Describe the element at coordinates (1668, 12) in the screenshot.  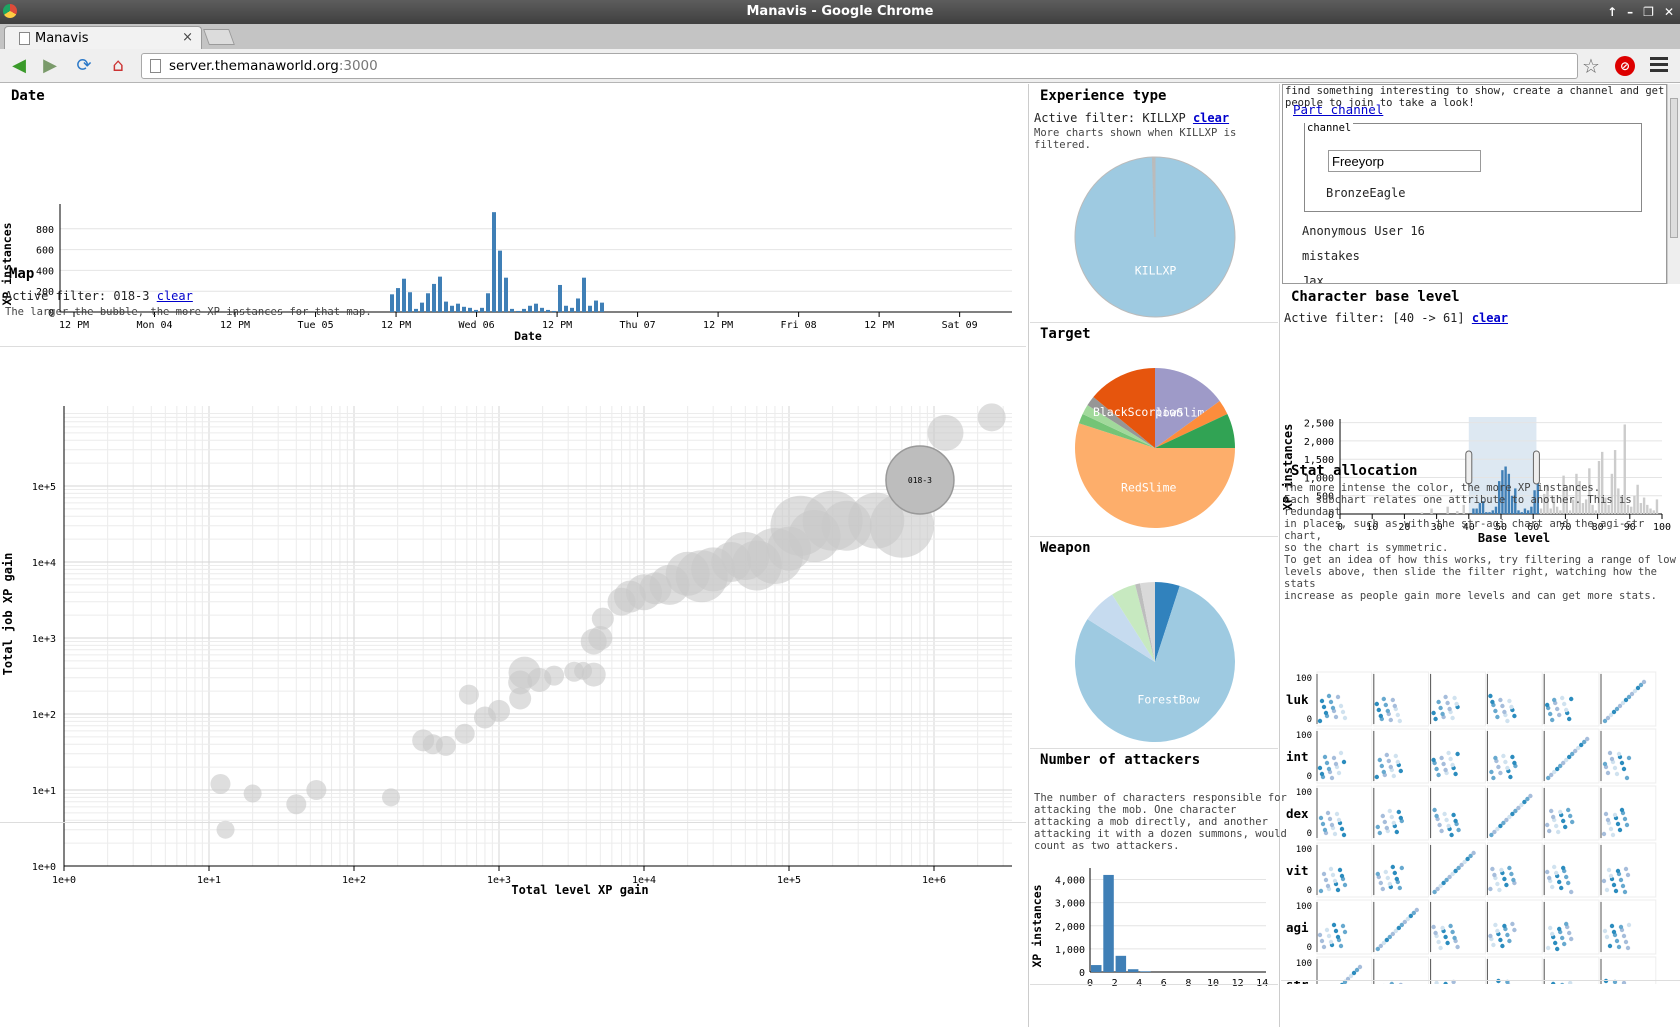
I see `window-close-icon: ✕` at that location.